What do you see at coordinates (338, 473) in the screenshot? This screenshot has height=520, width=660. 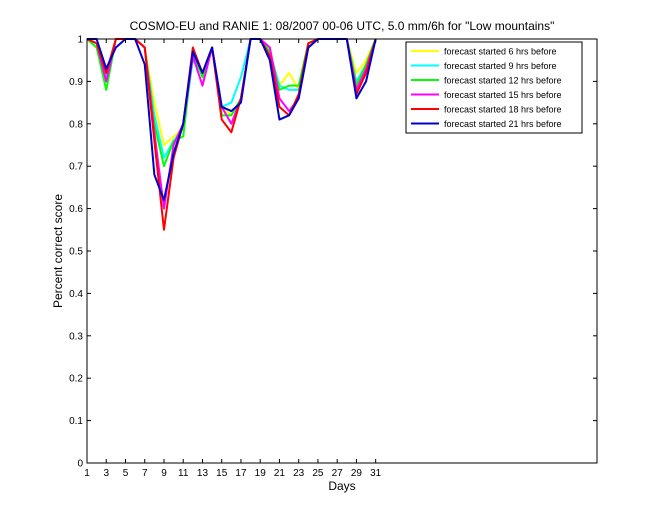 I see `x-tick-label: 27` at bounding box center [338, 473].